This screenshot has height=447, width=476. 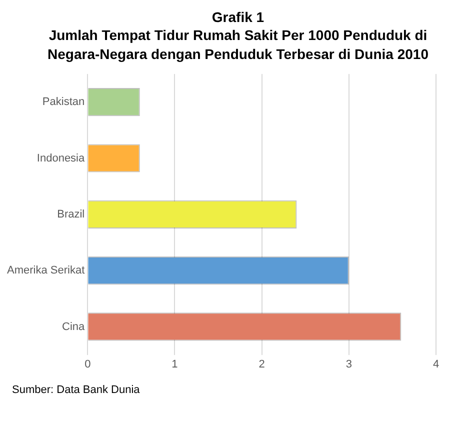 I want to click on x-tick-label: 3, so click(x=349, y=364).